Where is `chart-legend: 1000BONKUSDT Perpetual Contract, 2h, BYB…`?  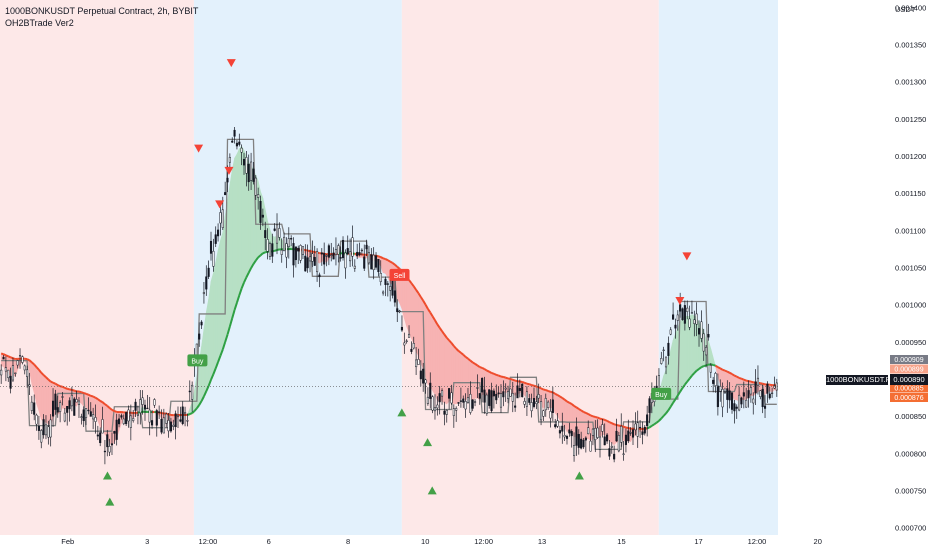
chart-legend: 1000BONKUSDT Perpetual Contract, 2h, BYB… is located at coordinates (101, 17).